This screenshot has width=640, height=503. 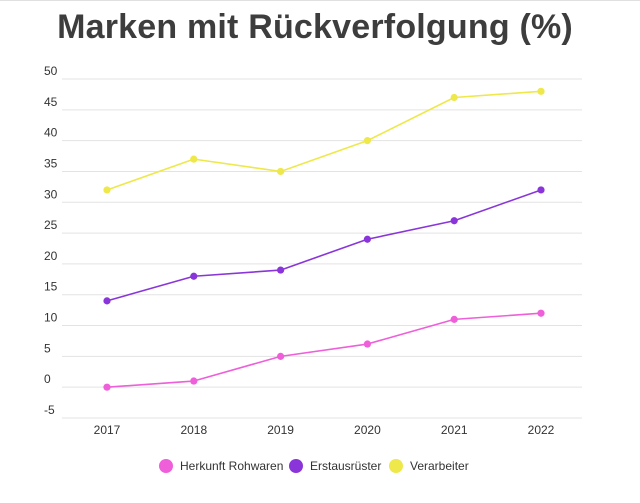 What do you see at coordinates (367, 430) in the screenshot?
I see `x-tick-label: 2020` at bounding box center [367, 430].